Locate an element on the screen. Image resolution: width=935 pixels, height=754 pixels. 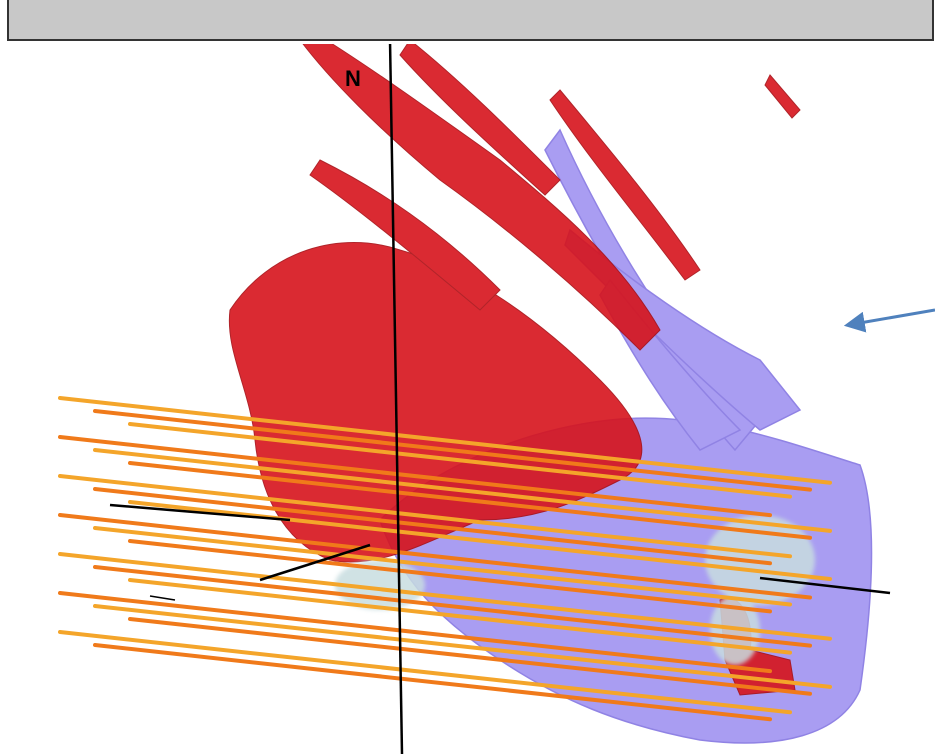
red-fragment is located at coordinates (782, 96).